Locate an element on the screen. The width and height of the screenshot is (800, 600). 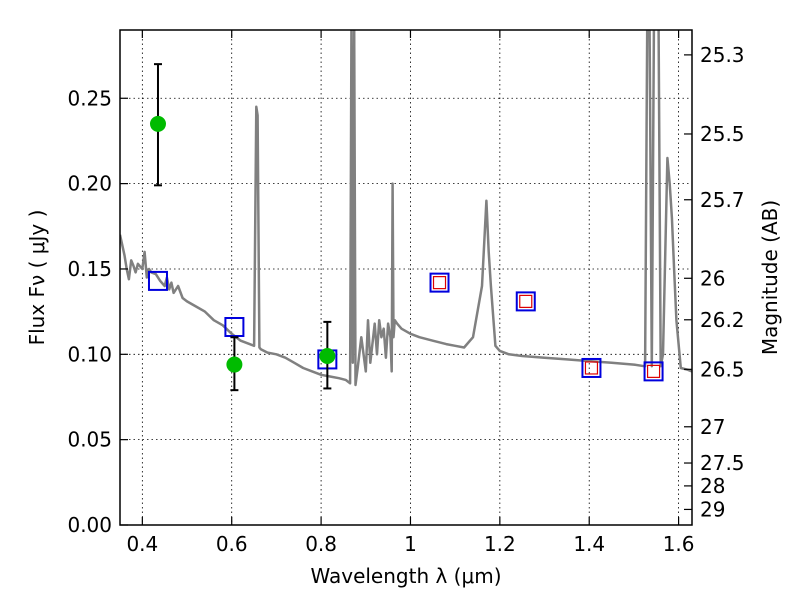
y-tick-label: 0.25 is located at coordinates (89, 98).